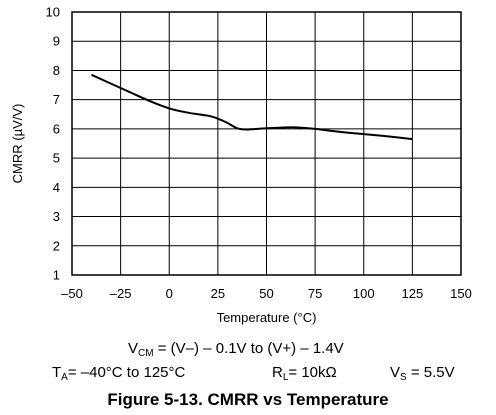 The image size is (496, 415). What do you see at coordinates (403, 377) in the screenshot?
I see `vs-subscript: S` at bounding box center [403, 377].